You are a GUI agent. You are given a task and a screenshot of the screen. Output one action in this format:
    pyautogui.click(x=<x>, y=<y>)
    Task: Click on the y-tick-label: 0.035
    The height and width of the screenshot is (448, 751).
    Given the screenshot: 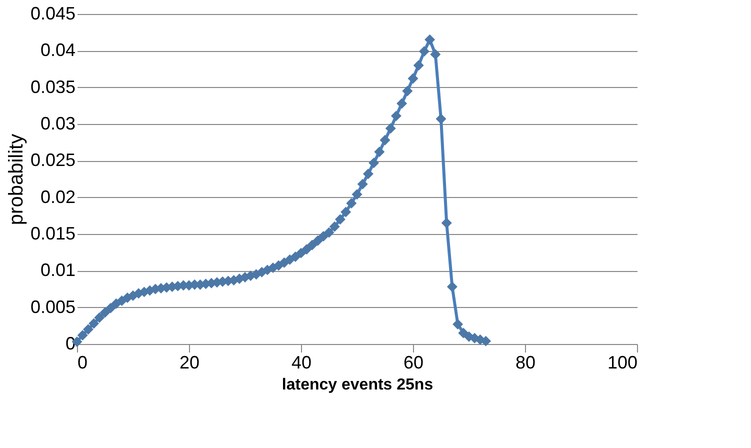 What is the action you would take?
    pyautogui.click(x=53, y=86)
    